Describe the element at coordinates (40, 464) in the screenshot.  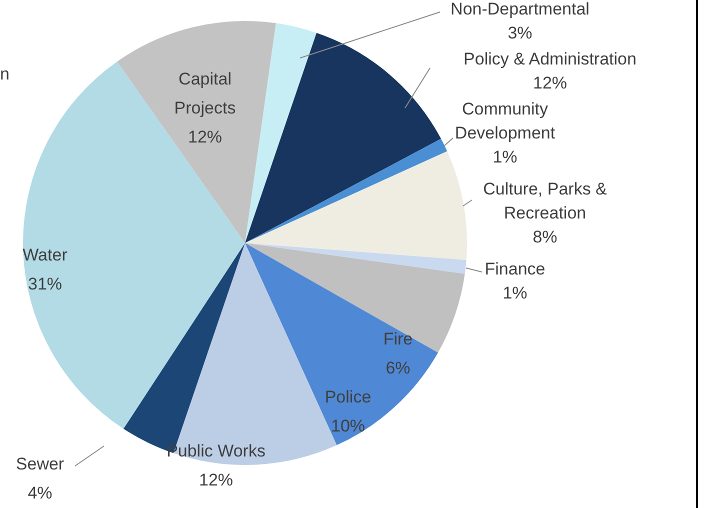
I see `slice-label: Sewer` at that location.